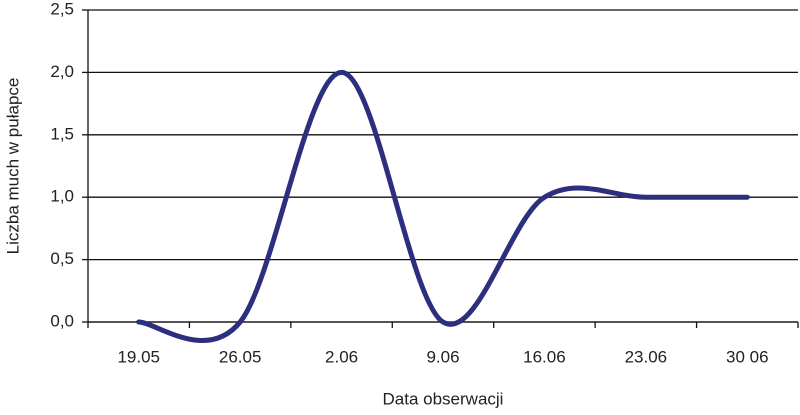 This screenshot has width=800, height=415. I want to click on y-tick-label: 0,5, so click(62, 258).